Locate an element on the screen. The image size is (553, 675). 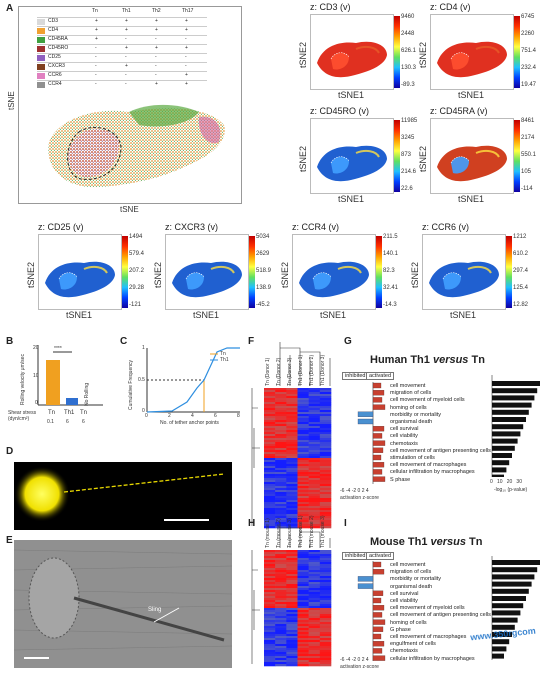
colorbar-tick: -114 is located at coordinates (527, 189).